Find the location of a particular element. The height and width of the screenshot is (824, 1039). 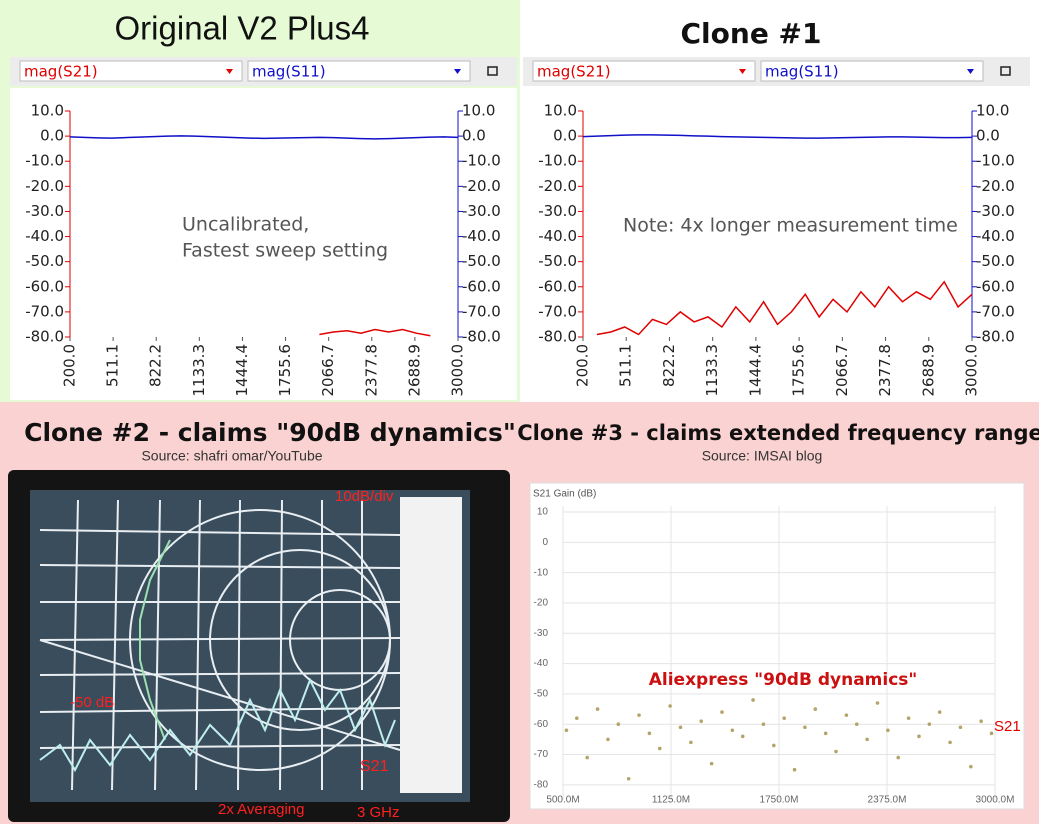

y-axis-label: S21 Gain (dB) is located at coordinates (564, 494).